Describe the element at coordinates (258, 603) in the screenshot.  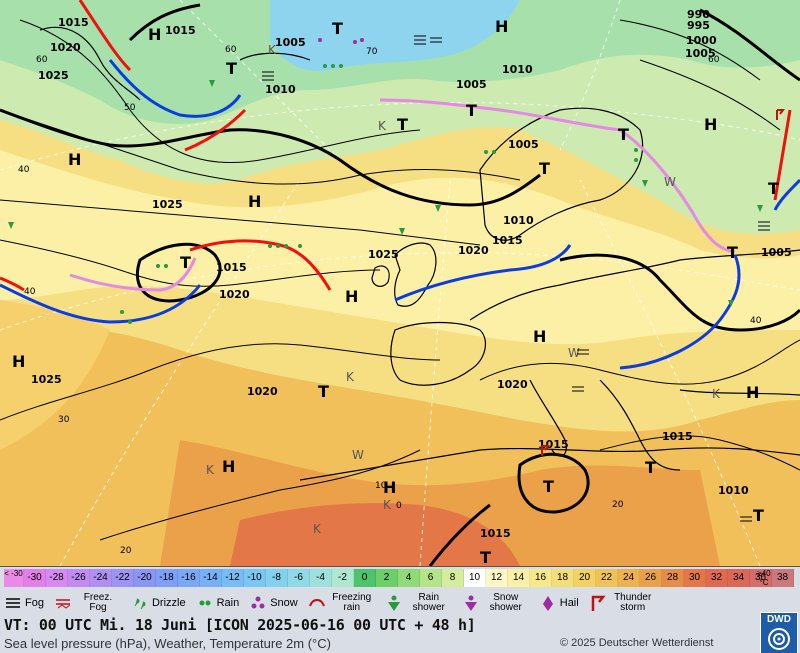
I see `snow-icon` at that location.